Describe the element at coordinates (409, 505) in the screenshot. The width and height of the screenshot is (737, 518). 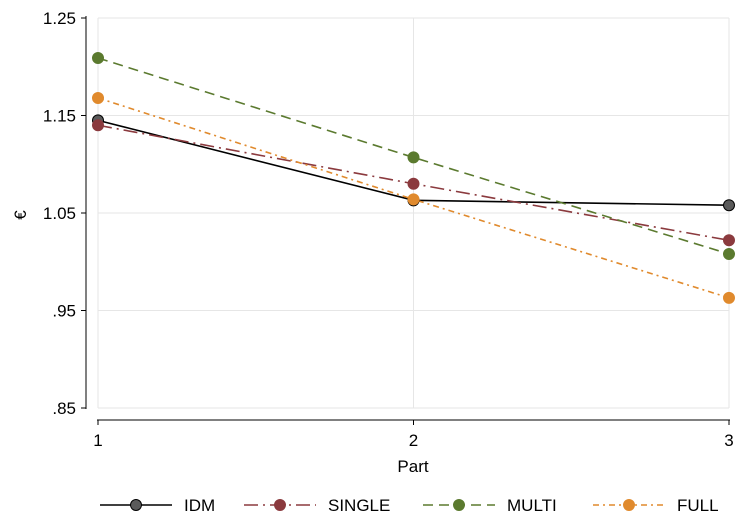
I see `legend: IDM SINGLE MULTI FULL` at that location.